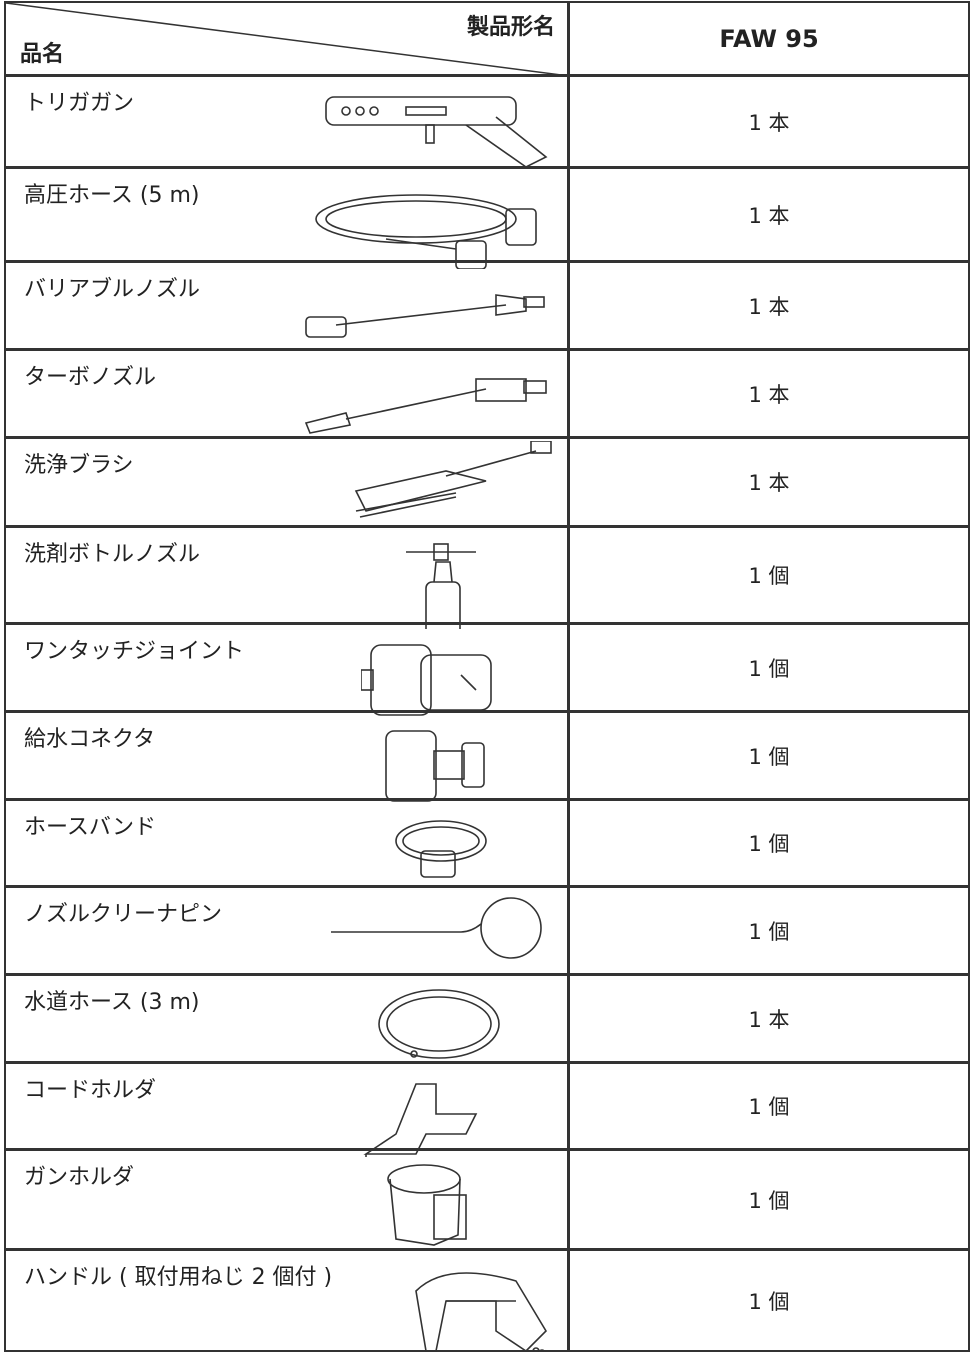 The width and height of the screenshot is (975, 1352). Describe the element at coordinates (90, 1090) in the screenshot. I see `item-name: コードホルダ` at that location.